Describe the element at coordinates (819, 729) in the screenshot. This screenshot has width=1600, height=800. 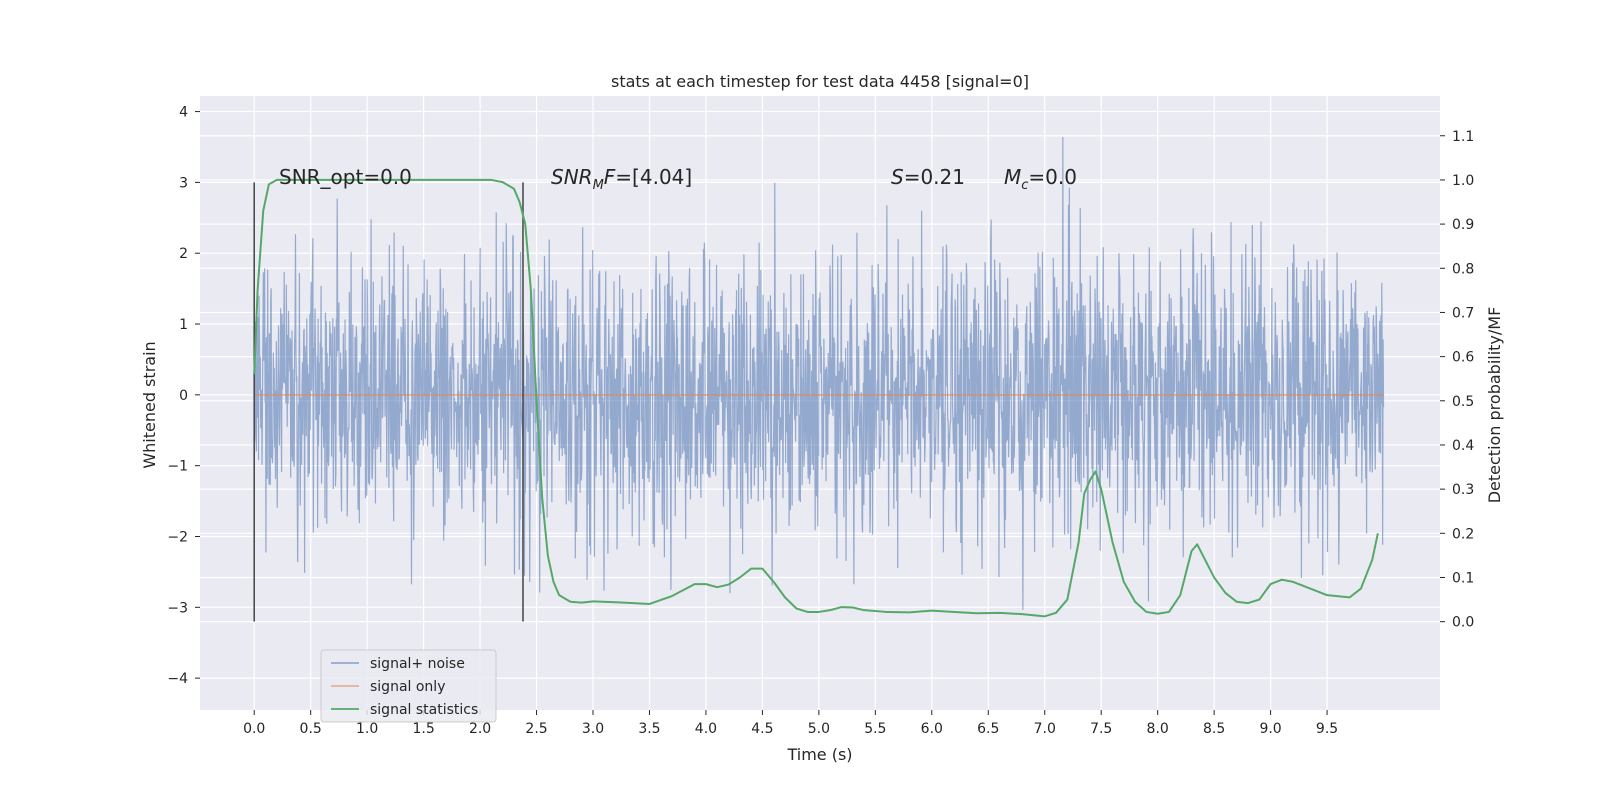
I see `x-tick-label-10: 5.0` at that location.